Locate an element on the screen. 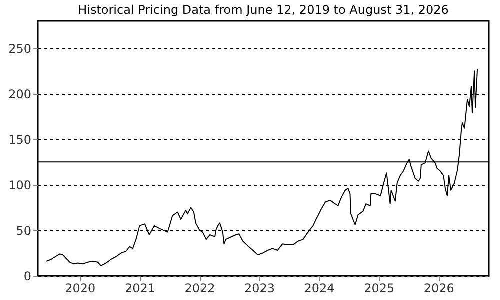  x-tick-label: 2022 is located at coordinates (200, 289).